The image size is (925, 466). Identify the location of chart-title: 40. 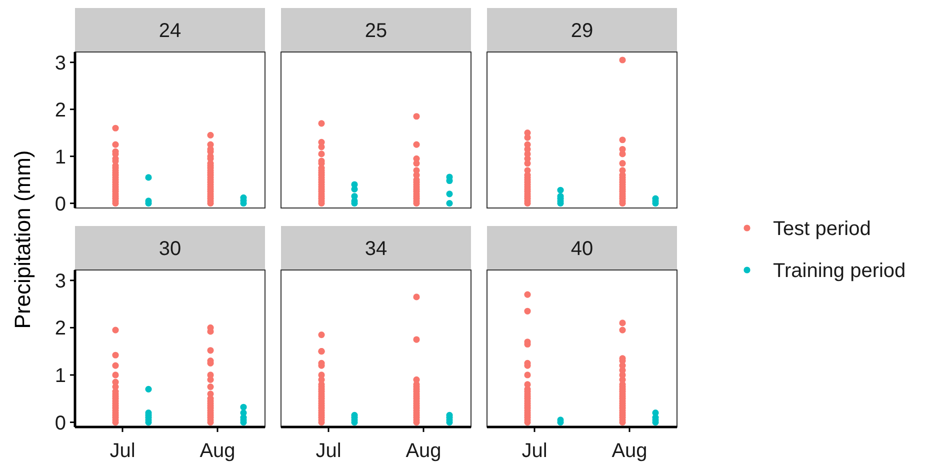
(582, 249).